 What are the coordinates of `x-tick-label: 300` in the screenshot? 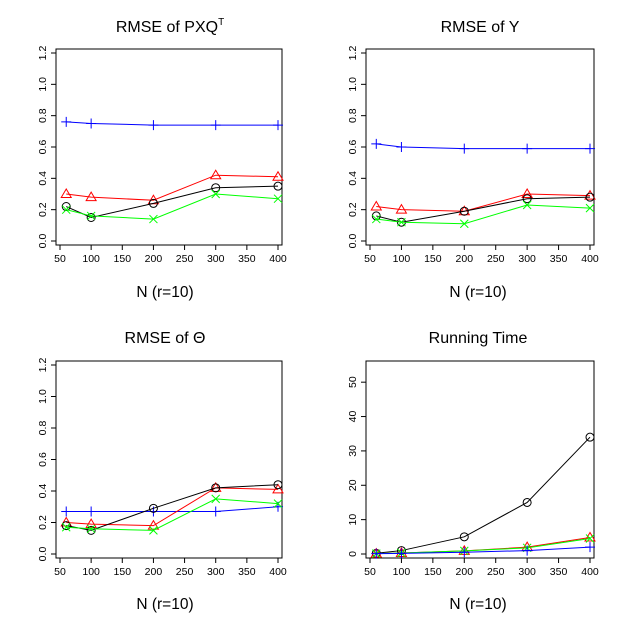 It's located at (527, 572).